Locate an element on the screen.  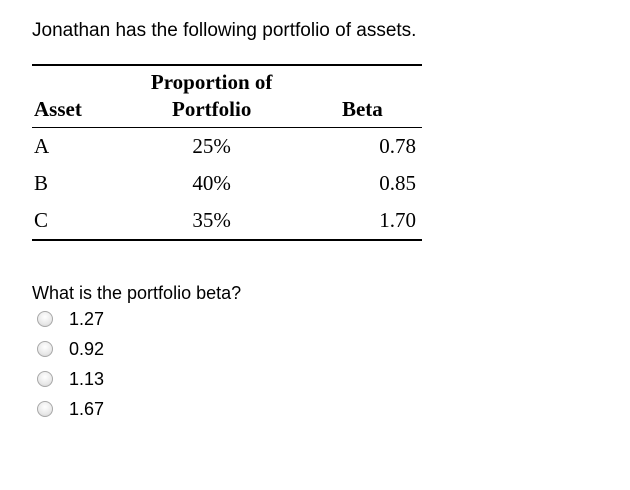
header-proportion-line1: Proportion of is located at coordinates (211, 82).